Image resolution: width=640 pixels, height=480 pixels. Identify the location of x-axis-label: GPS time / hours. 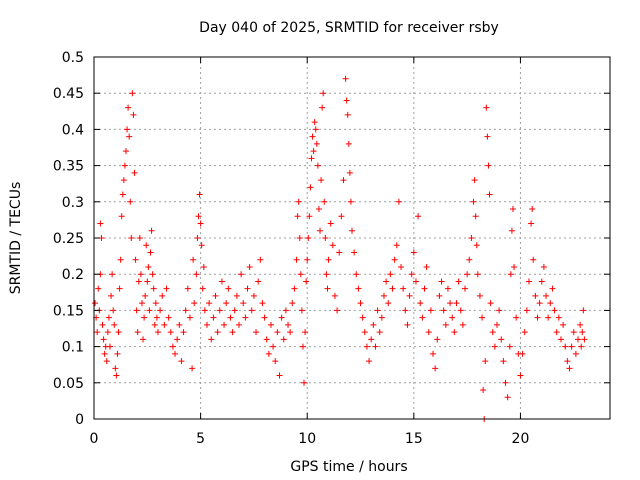
(348, 467).